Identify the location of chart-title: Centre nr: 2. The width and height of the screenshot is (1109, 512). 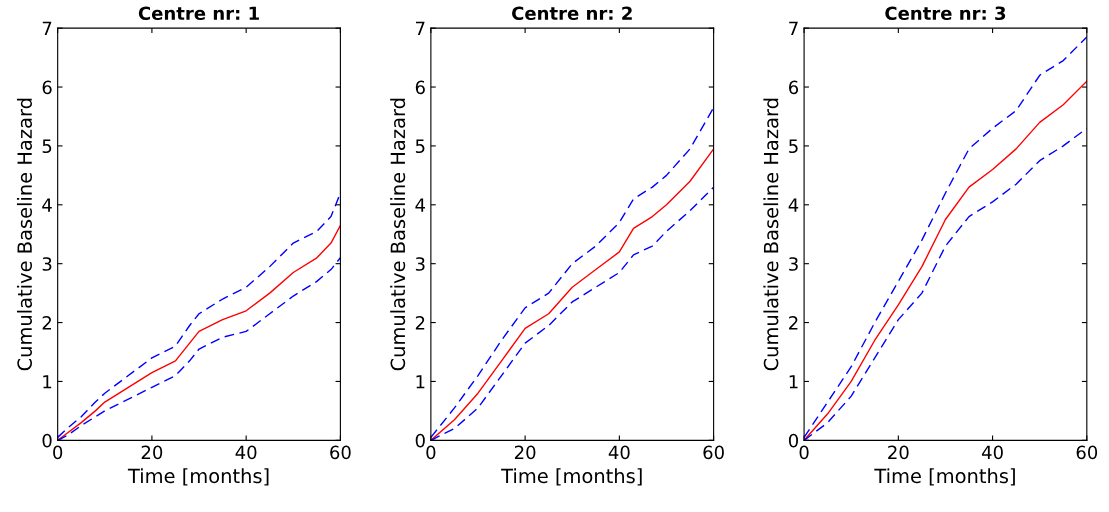
(572, 13).